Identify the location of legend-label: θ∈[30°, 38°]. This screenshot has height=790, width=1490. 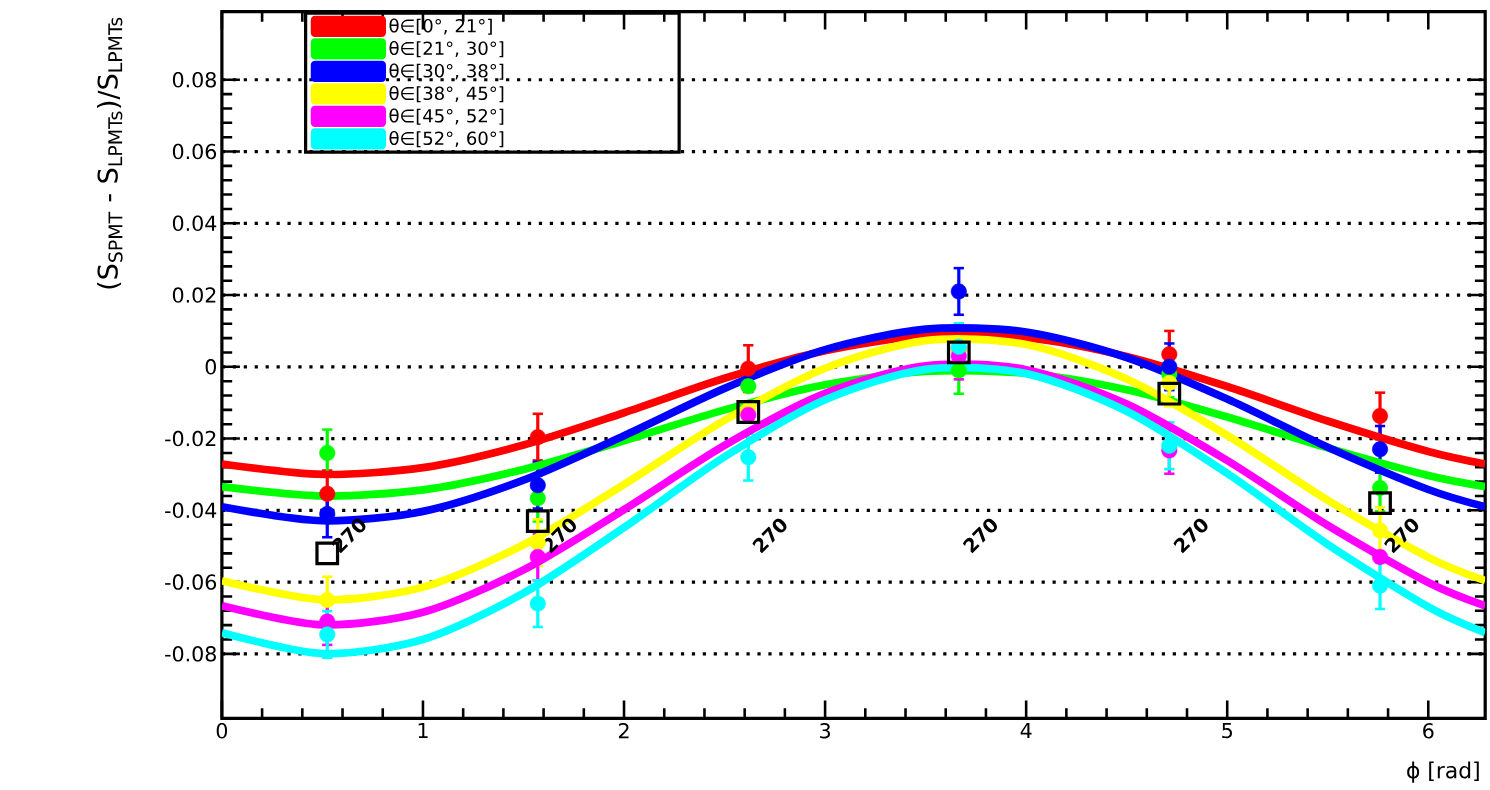
(446, 71).